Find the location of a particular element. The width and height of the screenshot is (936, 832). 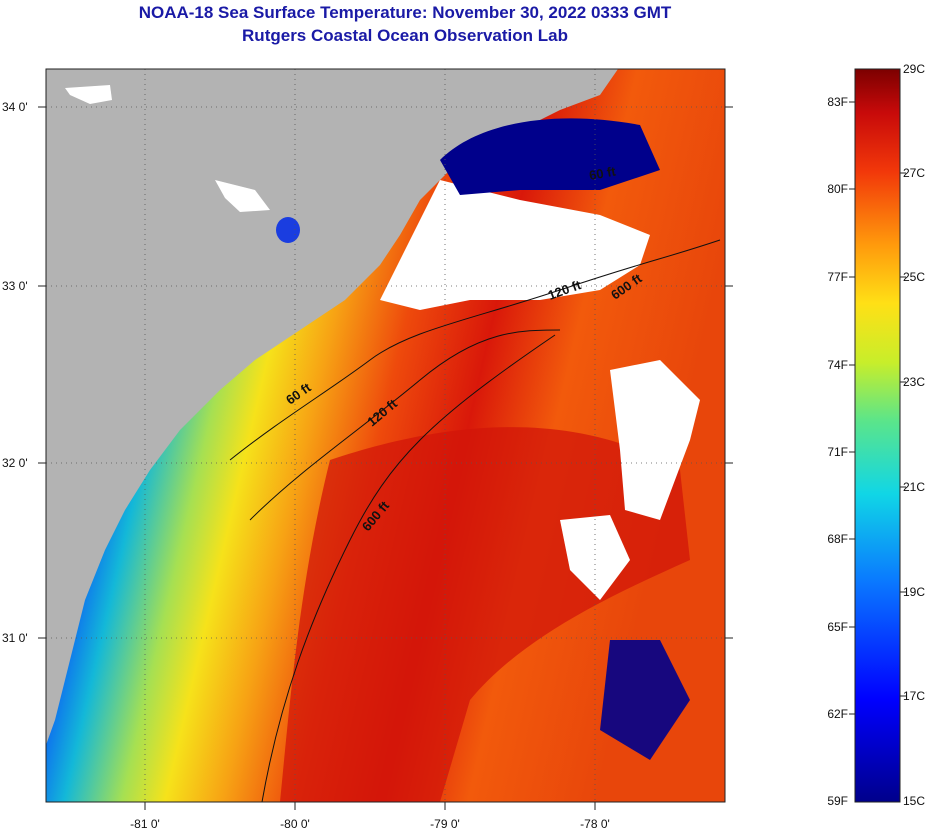

map-subtitle: Rutgers Coastal Ocean Observation Lab is located at coordinates (405, 35).